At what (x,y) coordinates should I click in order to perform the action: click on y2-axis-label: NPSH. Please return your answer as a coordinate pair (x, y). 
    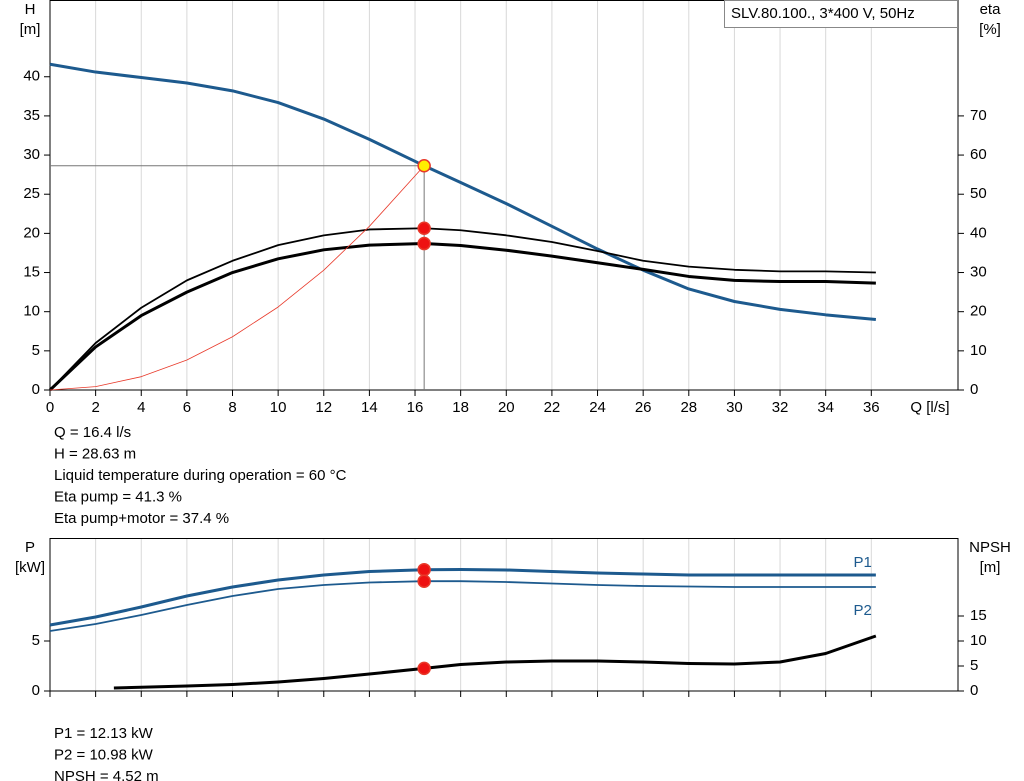
    Looking at the image, I should click on (990, 547).